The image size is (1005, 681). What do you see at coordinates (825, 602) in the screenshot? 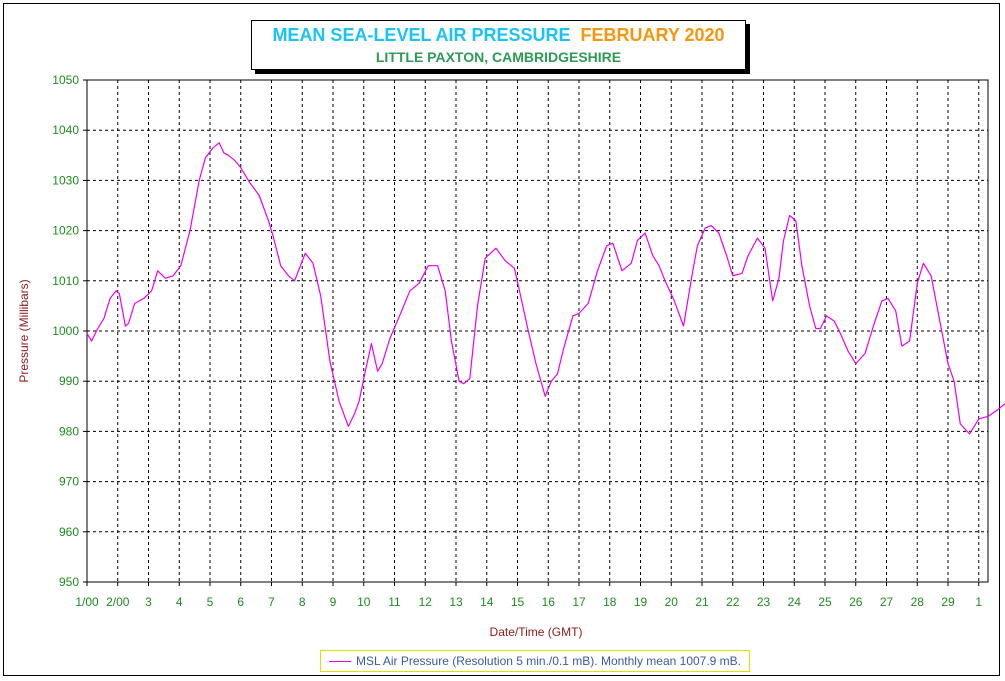
I see `x-tick-label: 25` at bounding box center [825, 602].